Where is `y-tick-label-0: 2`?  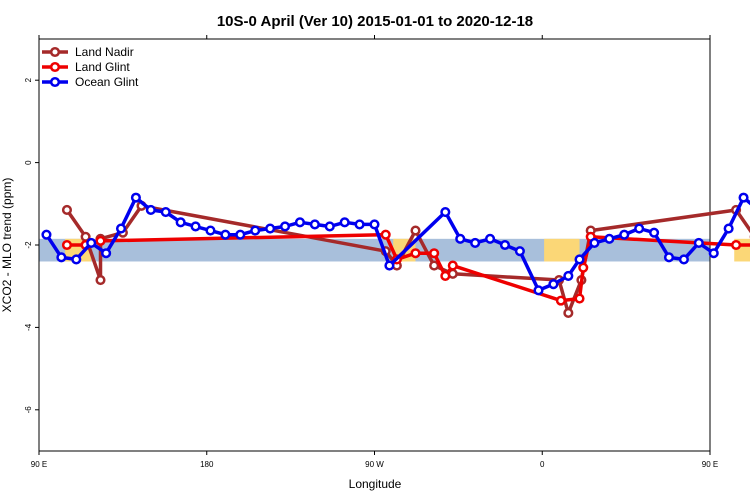
y-tick-label-0: 2 is located at coordinates (28, 79).